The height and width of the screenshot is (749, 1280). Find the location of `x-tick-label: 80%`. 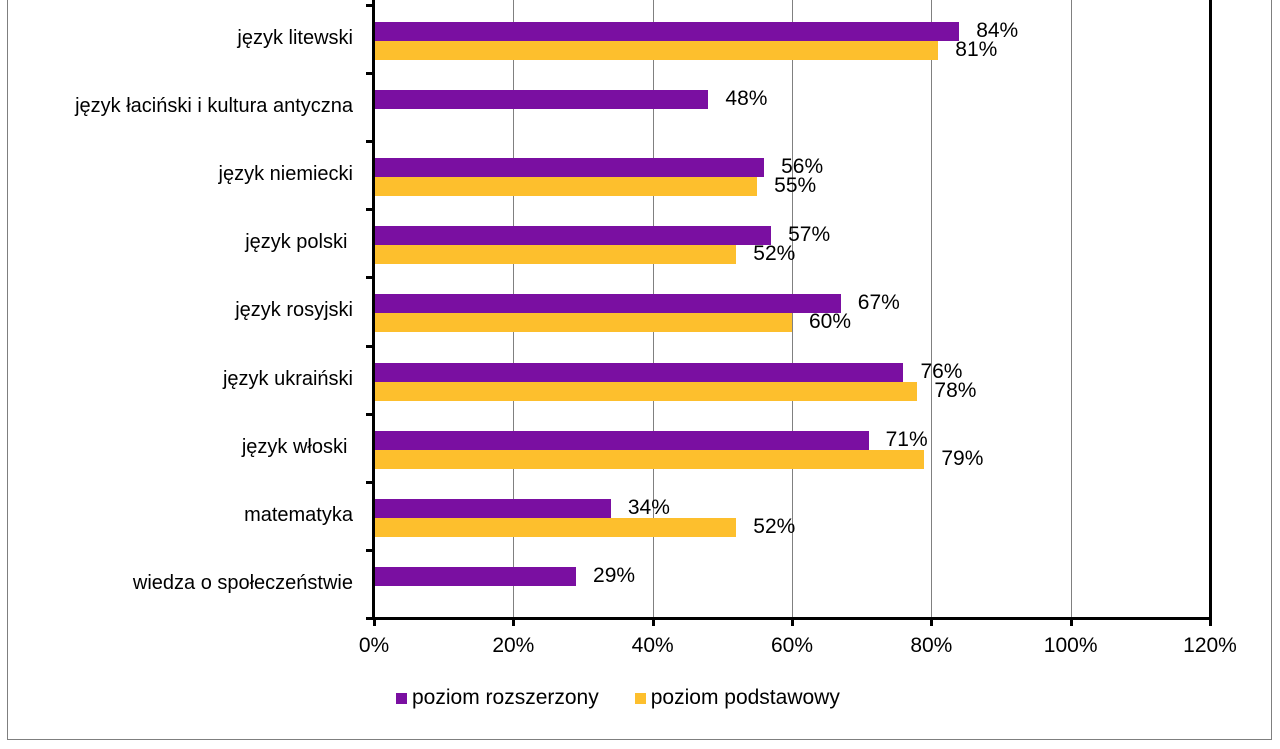

x-tick-label: 80% is located at coordinates (931, 645).